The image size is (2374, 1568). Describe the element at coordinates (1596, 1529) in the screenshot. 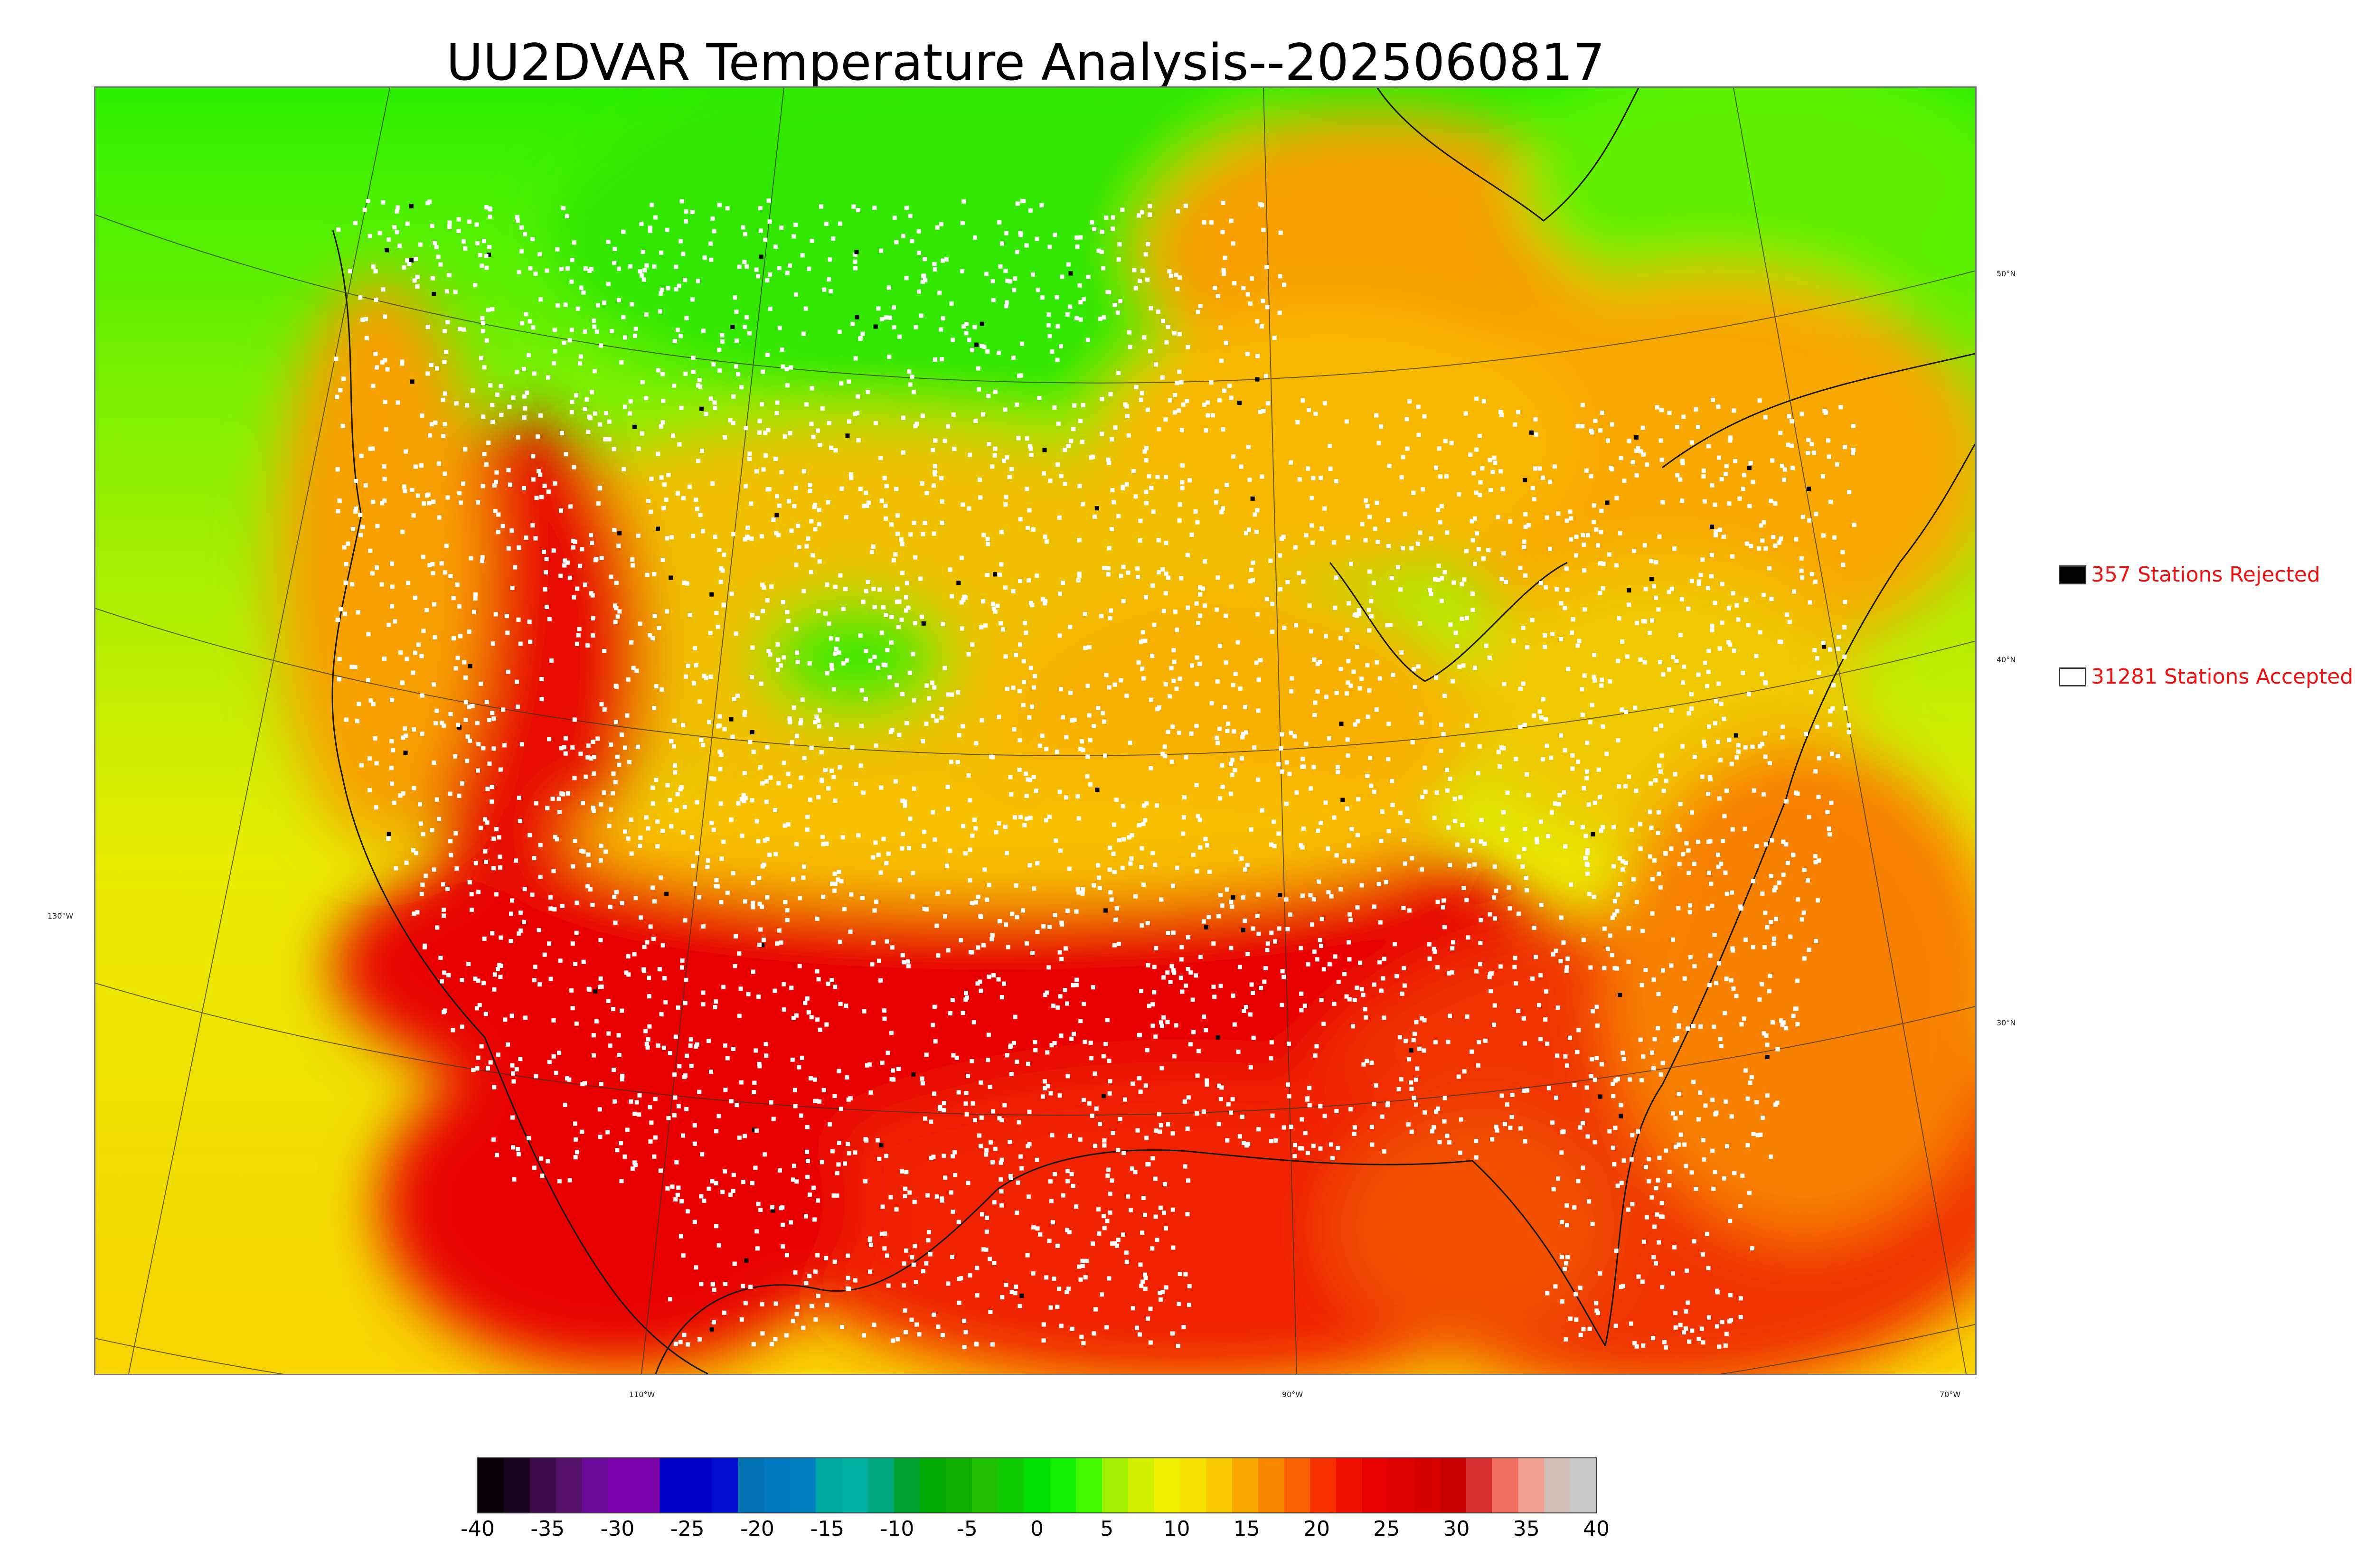

I see `colorbar-tick-label: 40` at that location.